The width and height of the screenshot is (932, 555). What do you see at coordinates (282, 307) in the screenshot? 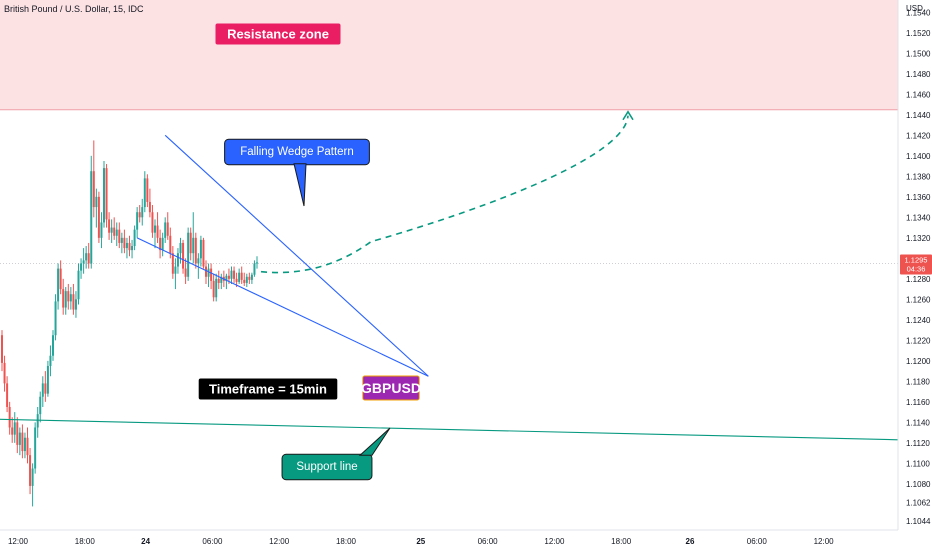
I see `wedge-lower-line` at bounding box center [282, 307].